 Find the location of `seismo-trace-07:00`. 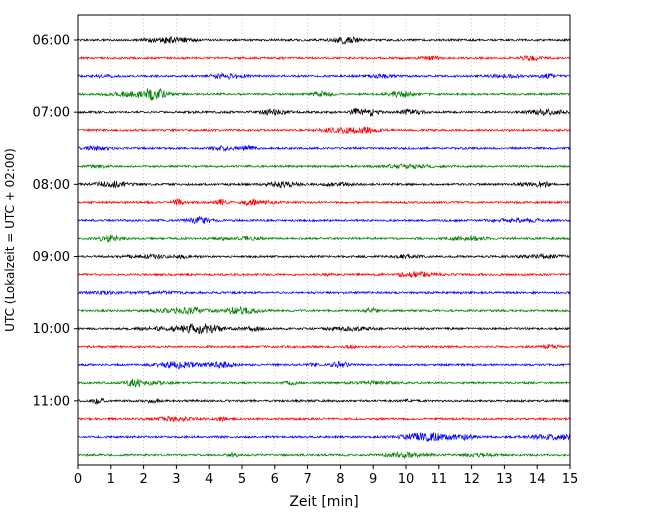

seismo-trace-07:00 is located at coordinates (324, 112).